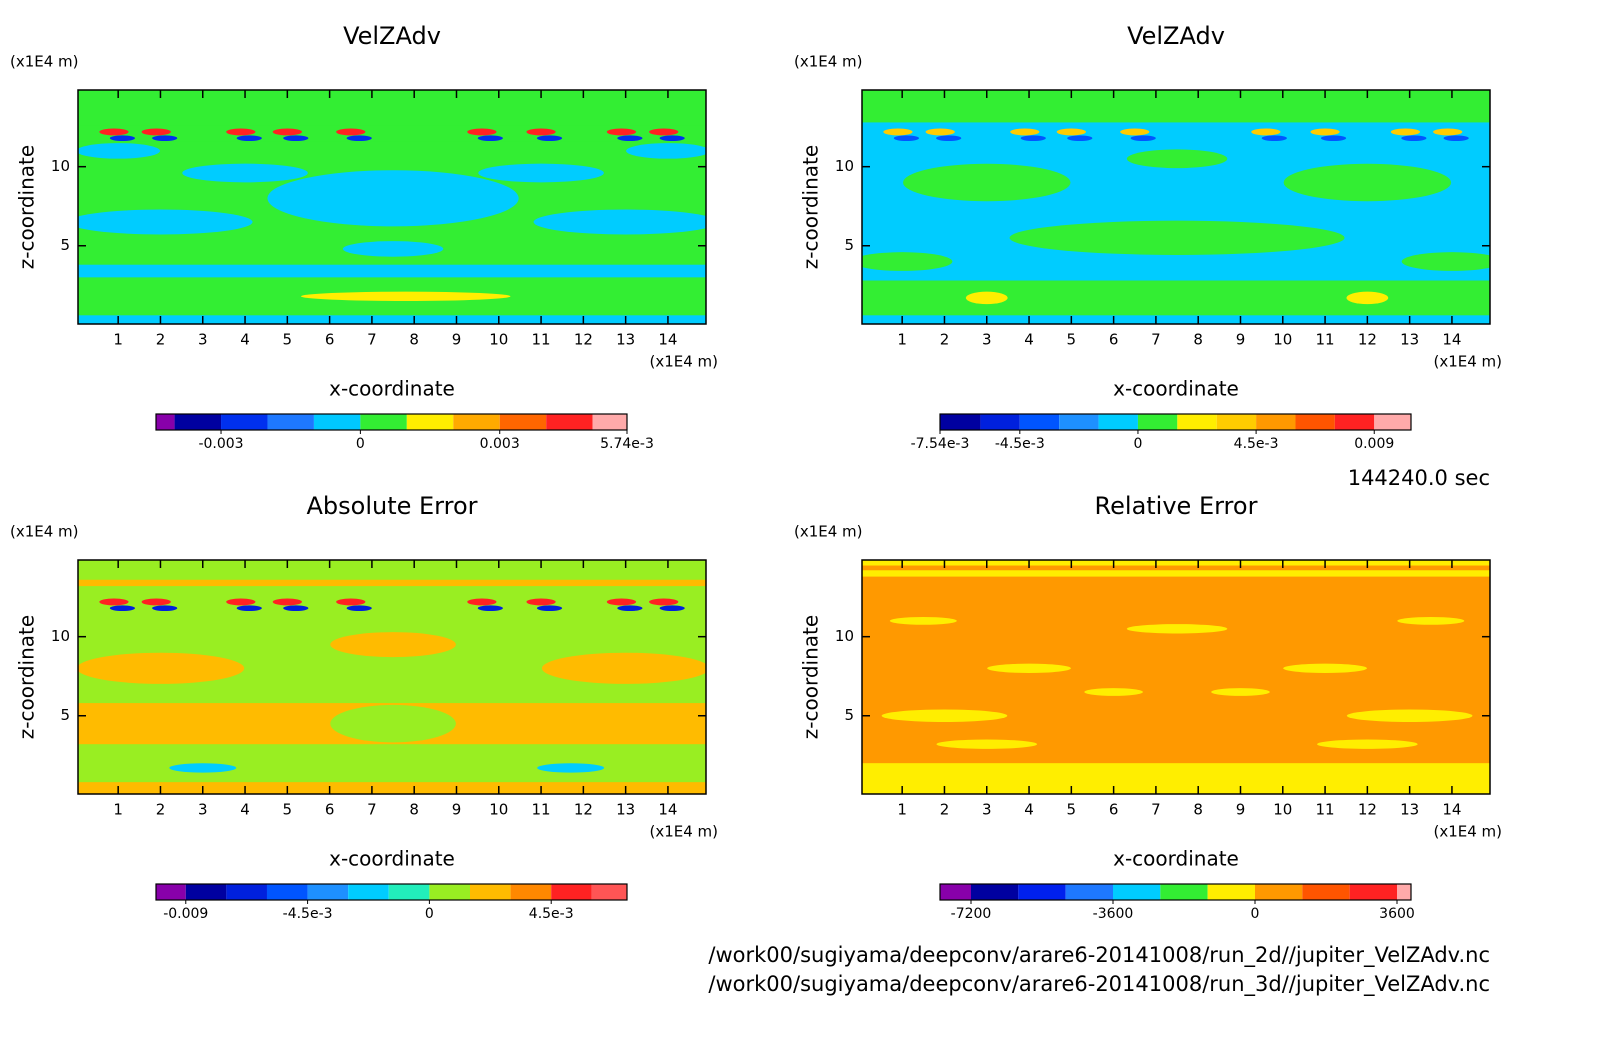  What do you see at coordinates (1256, 444) in the screenshot?
I see `colorbar-tick-label: 4.5e-3` at bounding box center [1256, 444].